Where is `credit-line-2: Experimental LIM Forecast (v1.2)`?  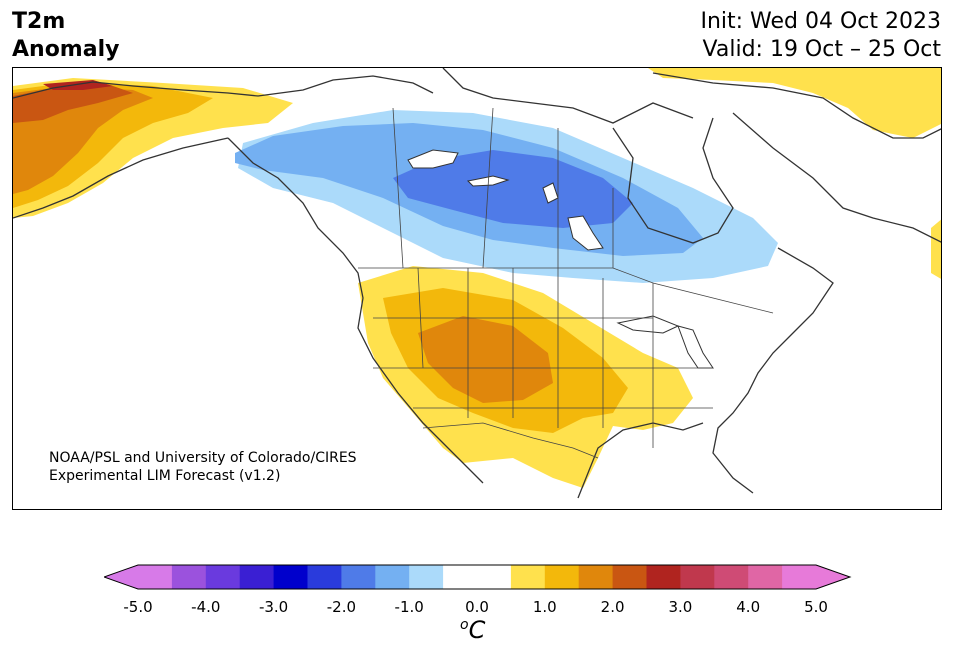 credit-line-2: Experimental LIM Forecast (v1.2) is located at coordinates (165, 476).